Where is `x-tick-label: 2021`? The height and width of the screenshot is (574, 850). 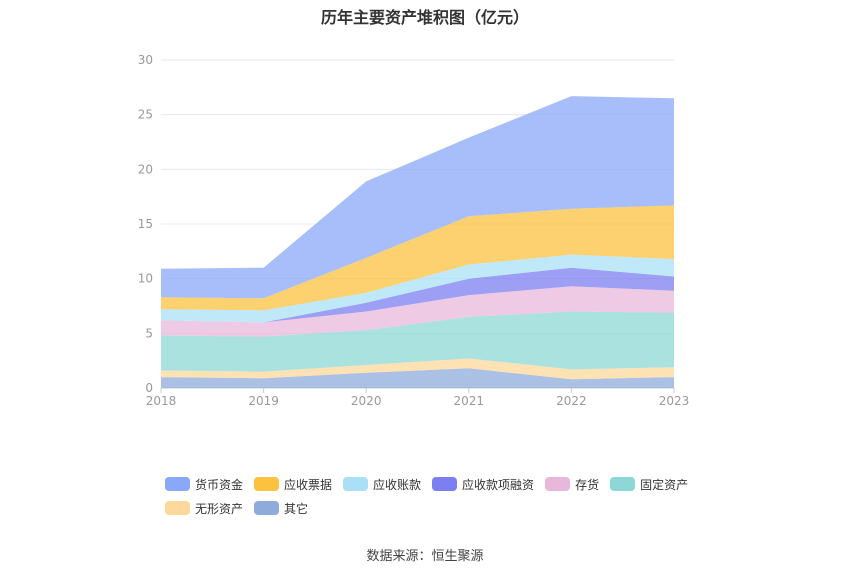
x-tick-label: 2021 is located at coordinates (469, 401).